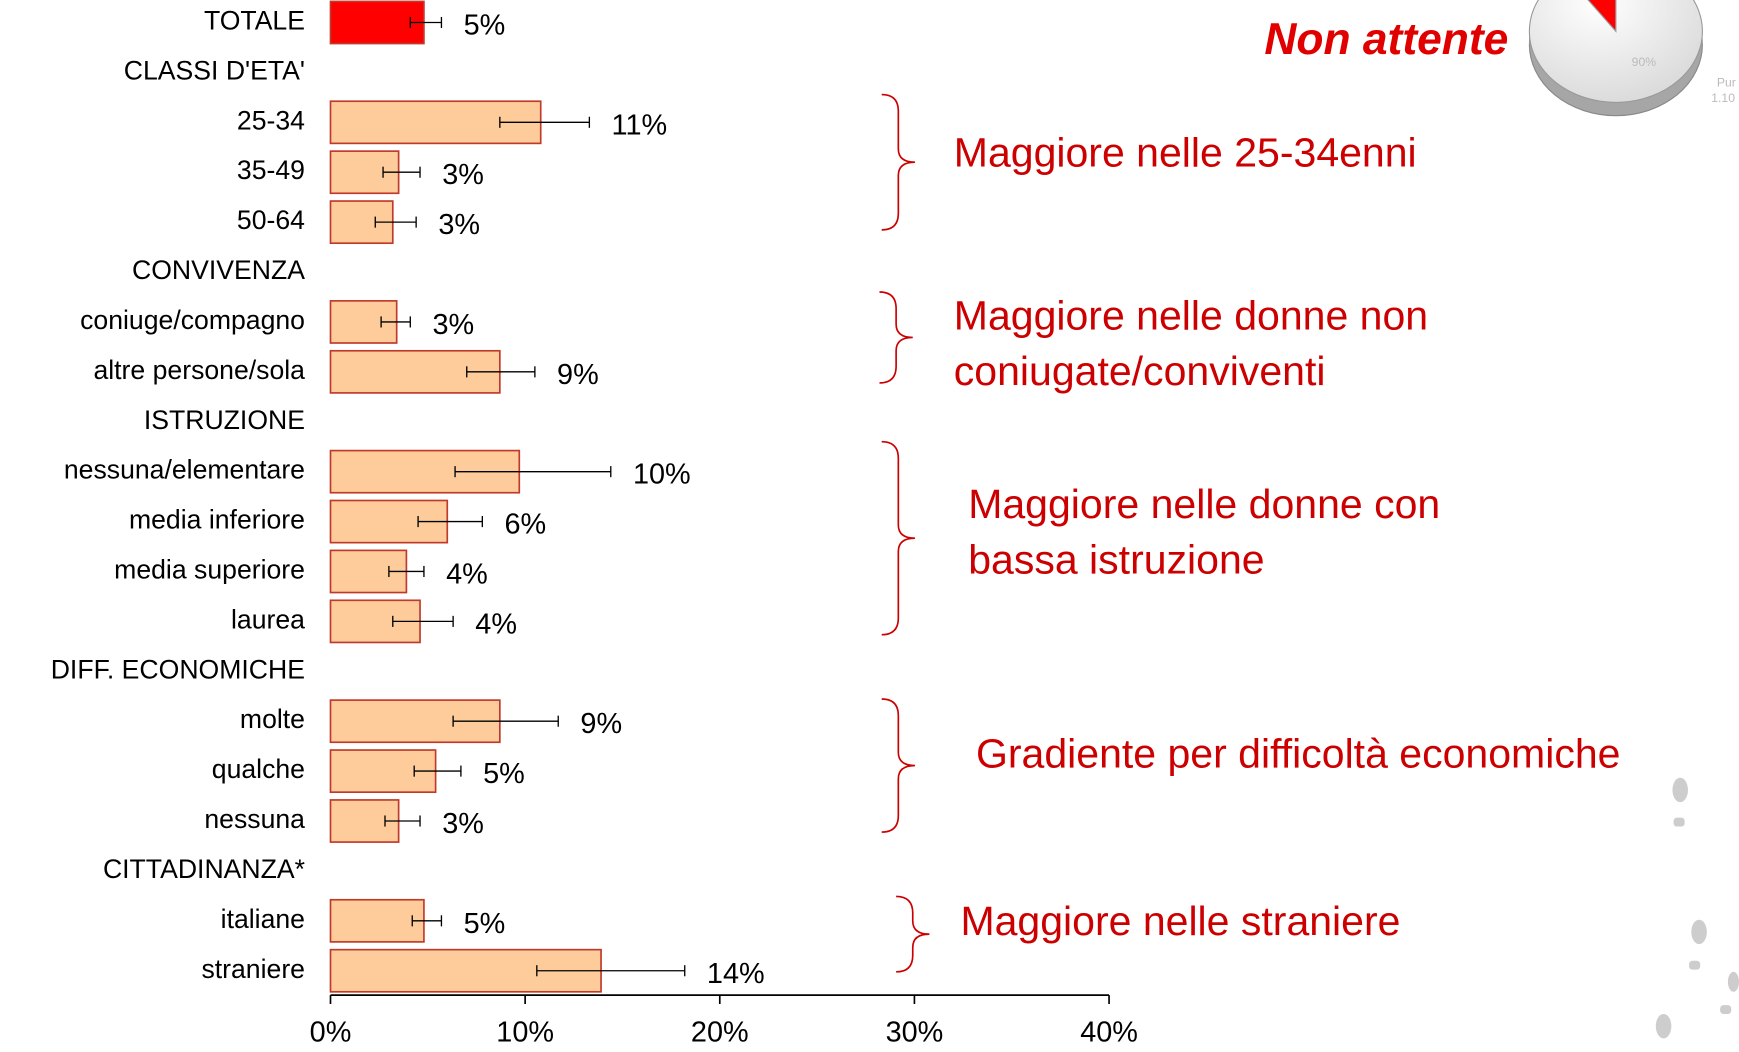  What do you see at coordinates (214, 70) in the screenshot?
I see `category-label: CLASSI D'ETA'` at bounding box center [214, 70].